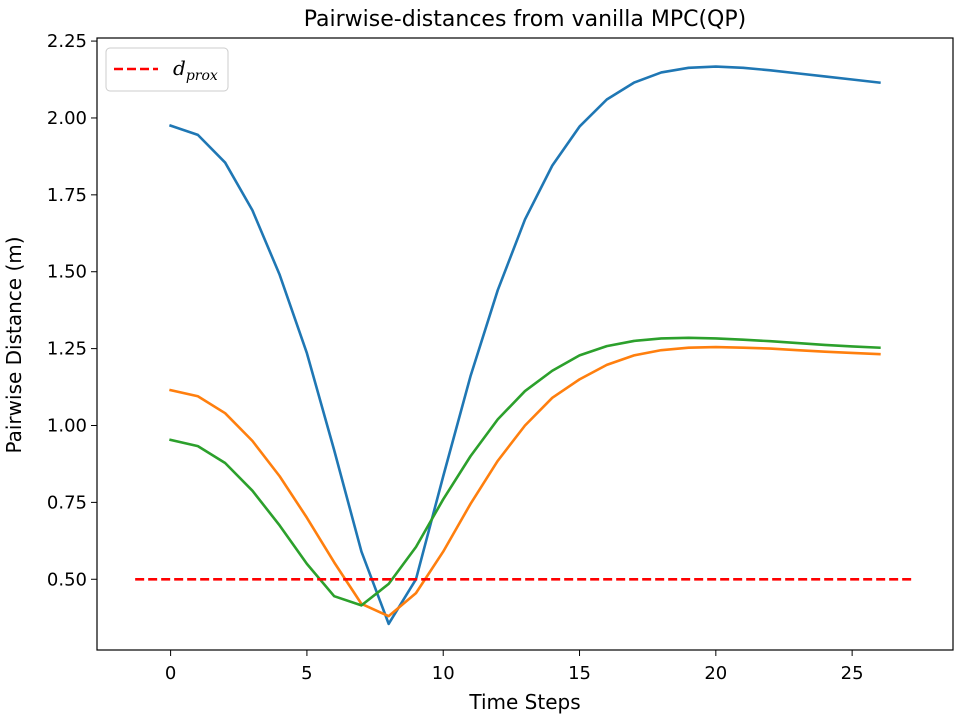 Image resolution: width=960 pixels, height=720 pixels. Describe the element at coordinates (443, 673) in the screenshot. I see `x-tick-label: 10` at that location.